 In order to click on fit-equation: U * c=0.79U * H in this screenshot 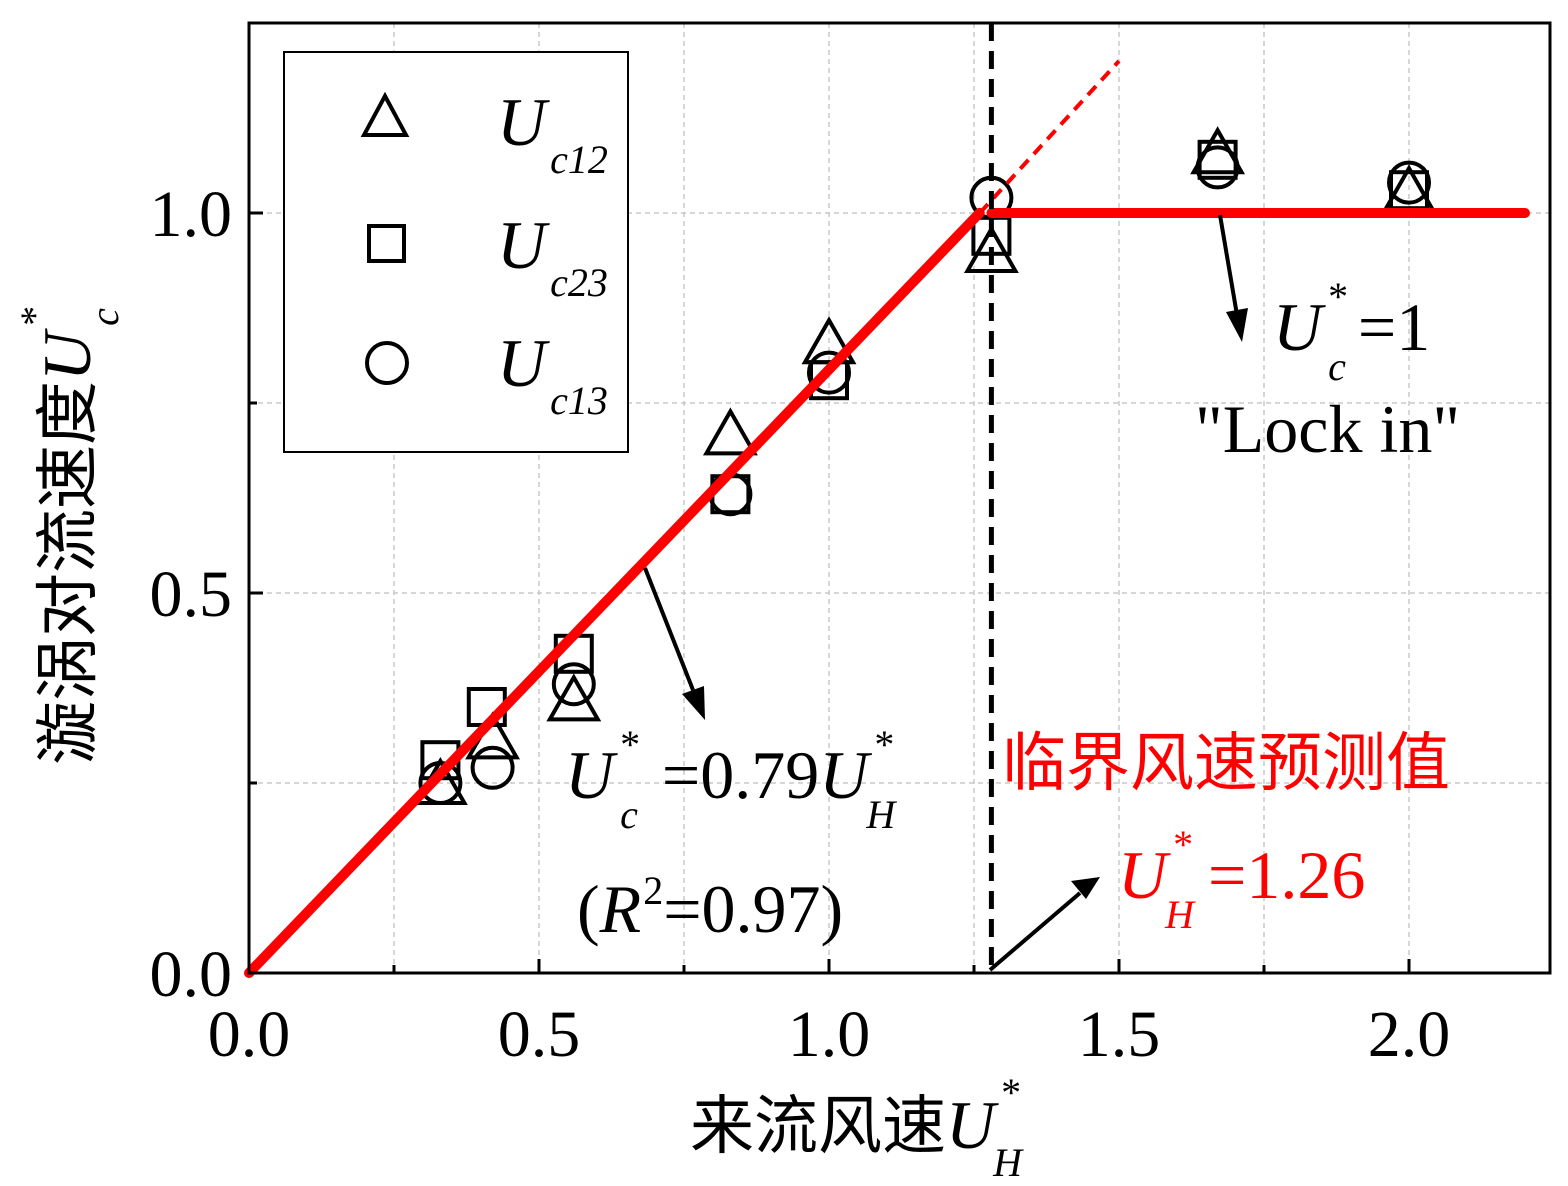, I will do `click(731, 779)`.